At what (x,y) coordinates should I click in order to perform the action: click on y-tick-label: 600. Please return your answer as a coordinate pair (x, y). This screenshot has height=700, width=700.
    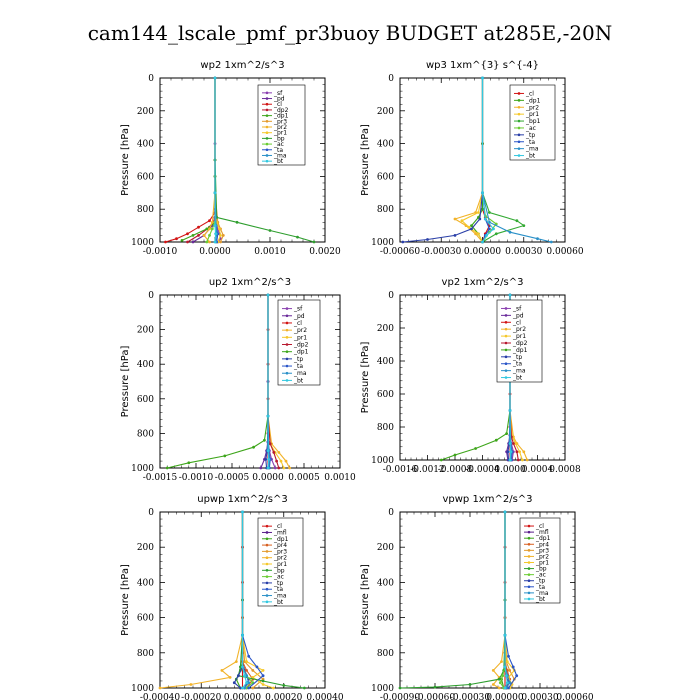
    Looking at the image, I should click on (385, 395).